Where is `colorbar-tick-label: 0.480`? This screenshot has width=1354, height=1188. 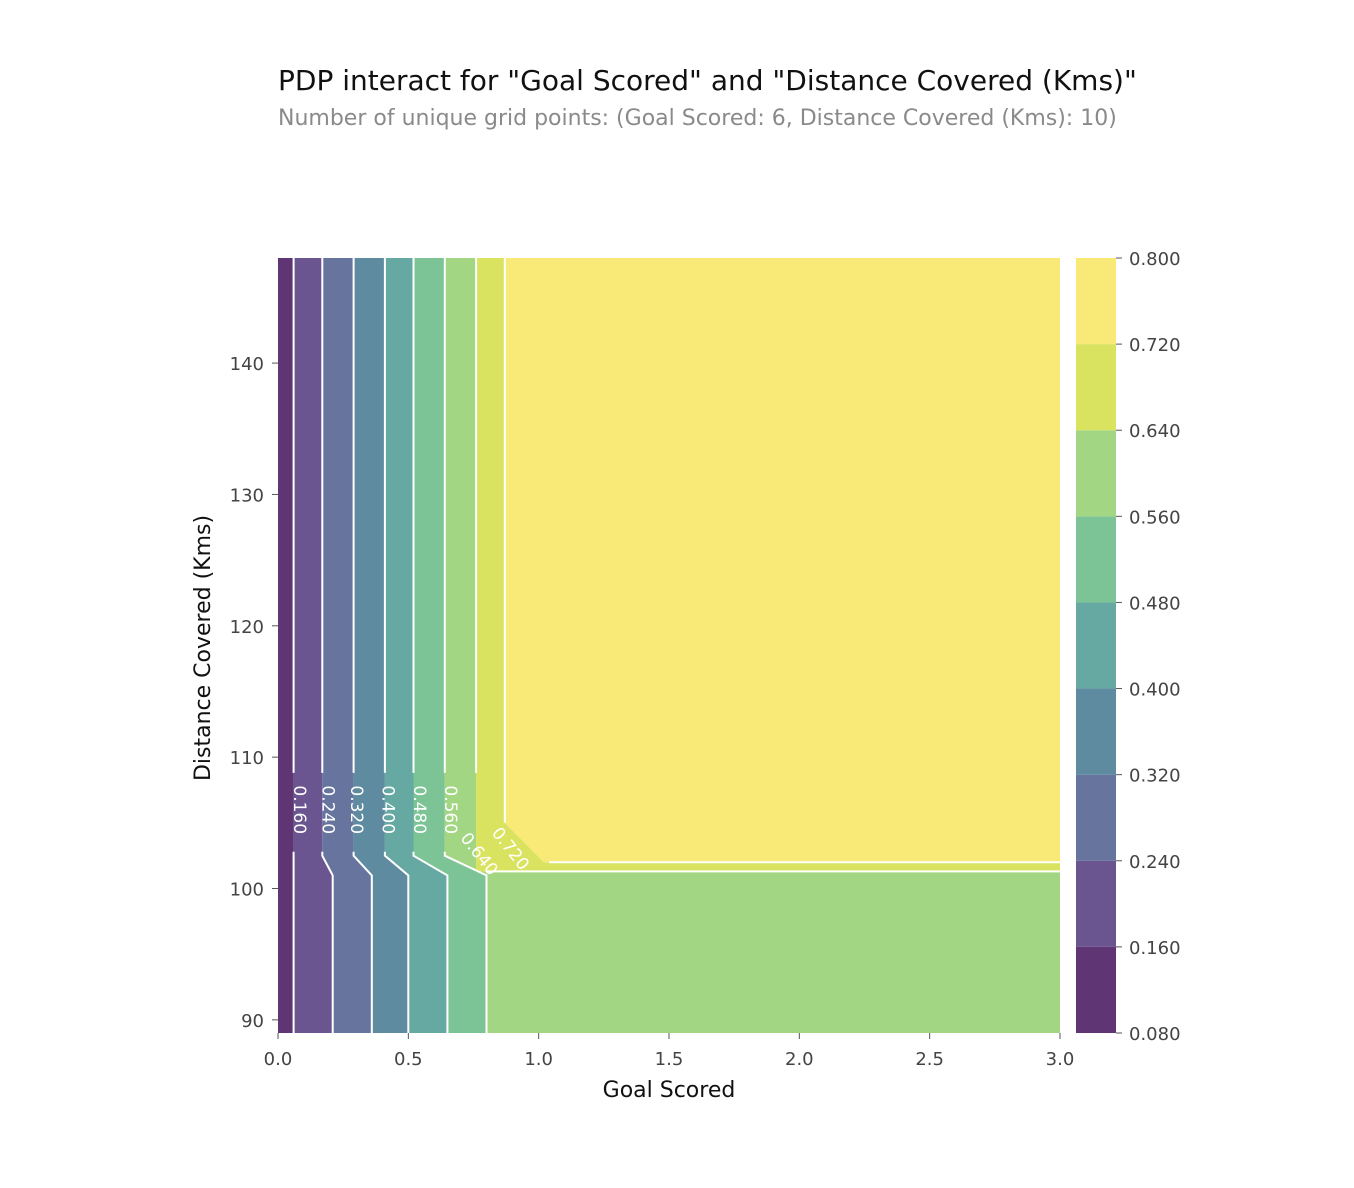 colorbar-tick-label: 0.480 is located at coordinates (1155, 603).